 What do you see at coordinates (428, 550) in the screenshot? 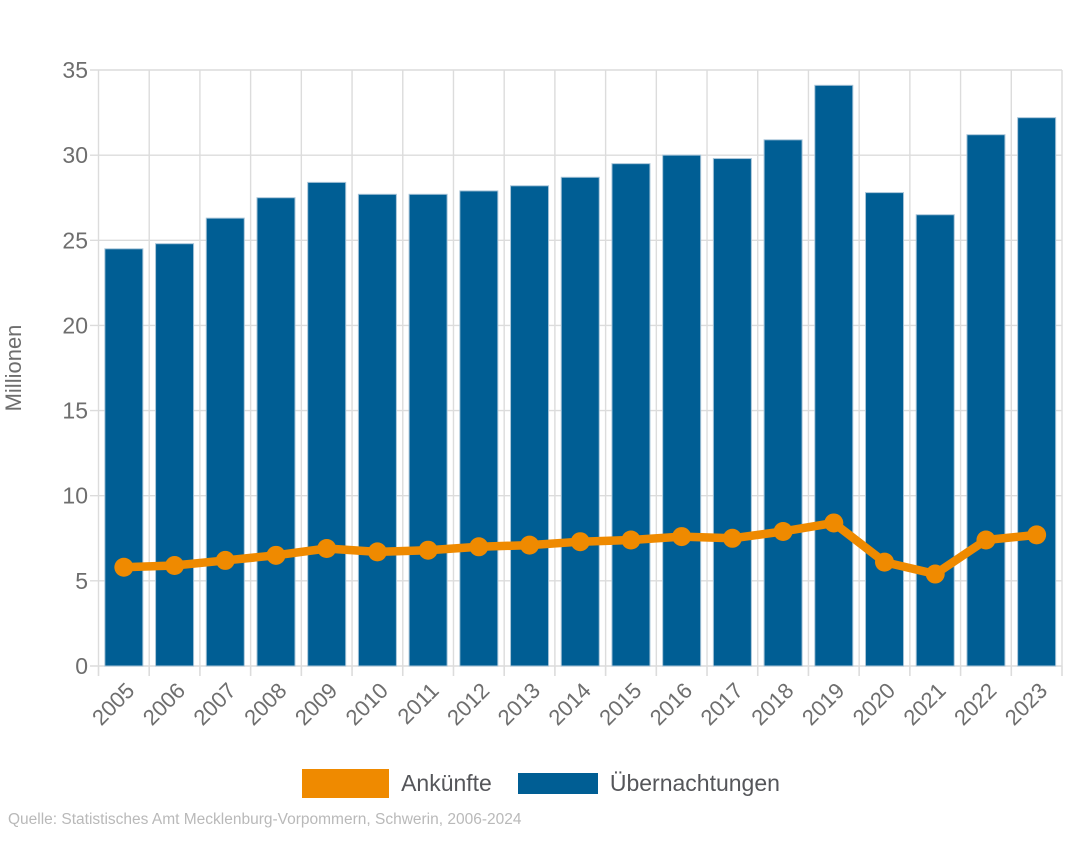
I see `line-point-2011` at bounding box center [428, 550].